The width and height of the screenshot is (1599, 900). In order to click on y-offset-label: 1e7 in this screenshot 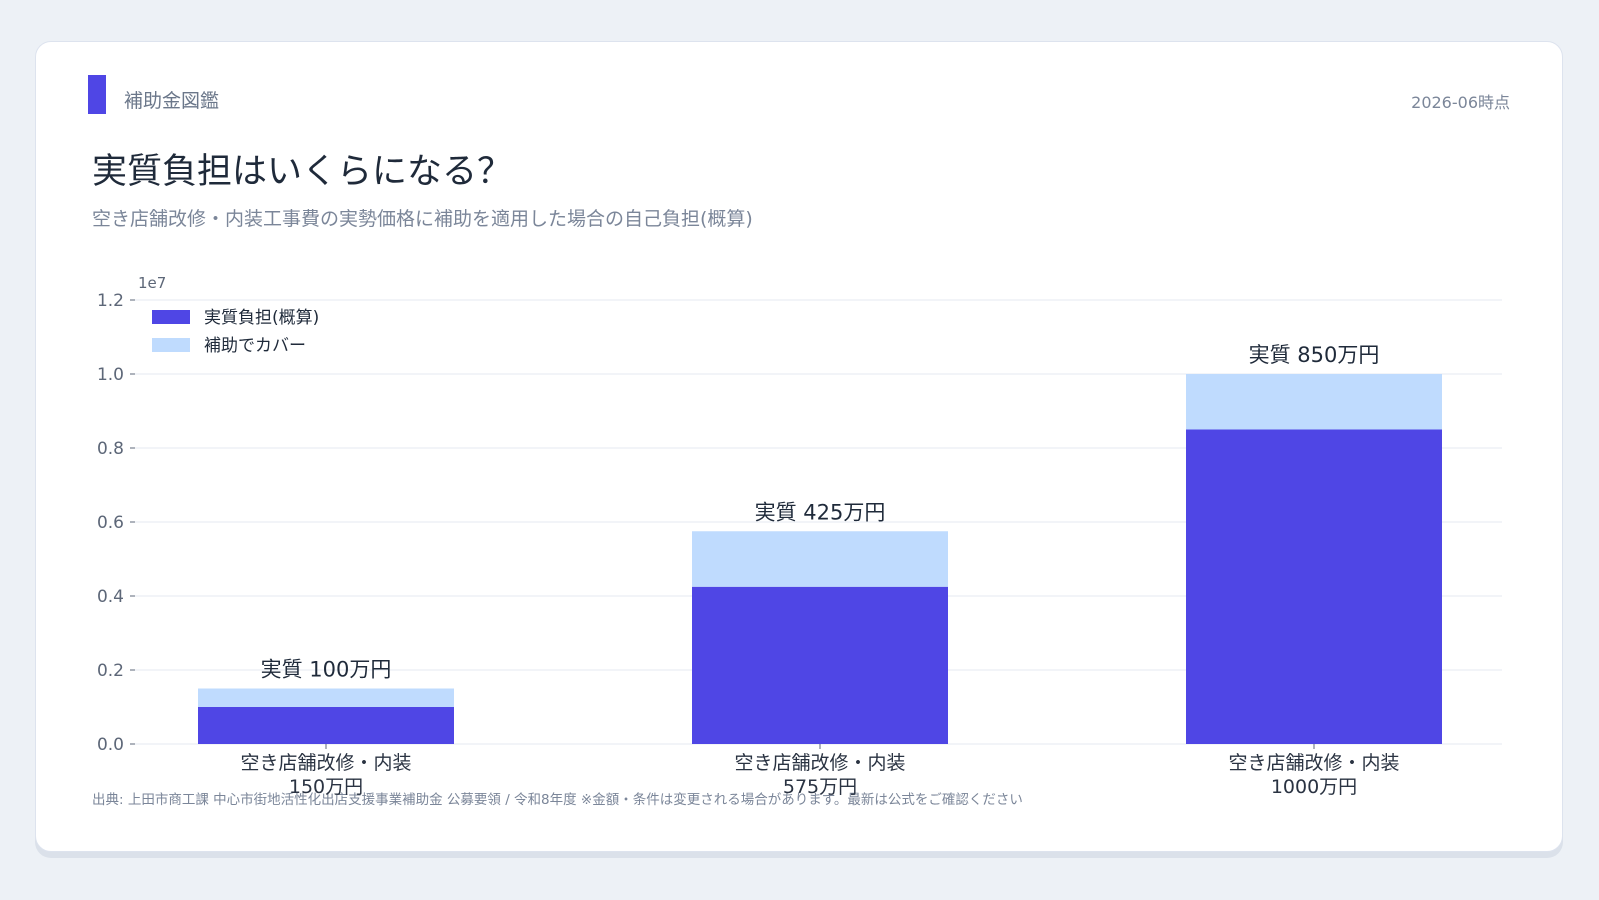, I will do `click(152, 283)`.